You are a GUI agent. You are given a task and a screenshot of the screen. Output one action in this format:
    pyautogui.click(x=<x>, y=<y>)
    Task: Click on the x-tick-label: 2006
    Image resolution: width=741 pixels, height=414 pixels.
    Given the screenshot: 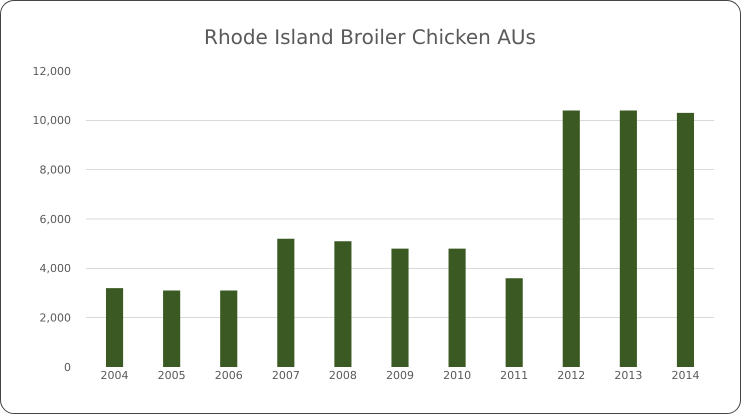 What is the action you would take?
    pyautogui.click(x=228, y=375)
    